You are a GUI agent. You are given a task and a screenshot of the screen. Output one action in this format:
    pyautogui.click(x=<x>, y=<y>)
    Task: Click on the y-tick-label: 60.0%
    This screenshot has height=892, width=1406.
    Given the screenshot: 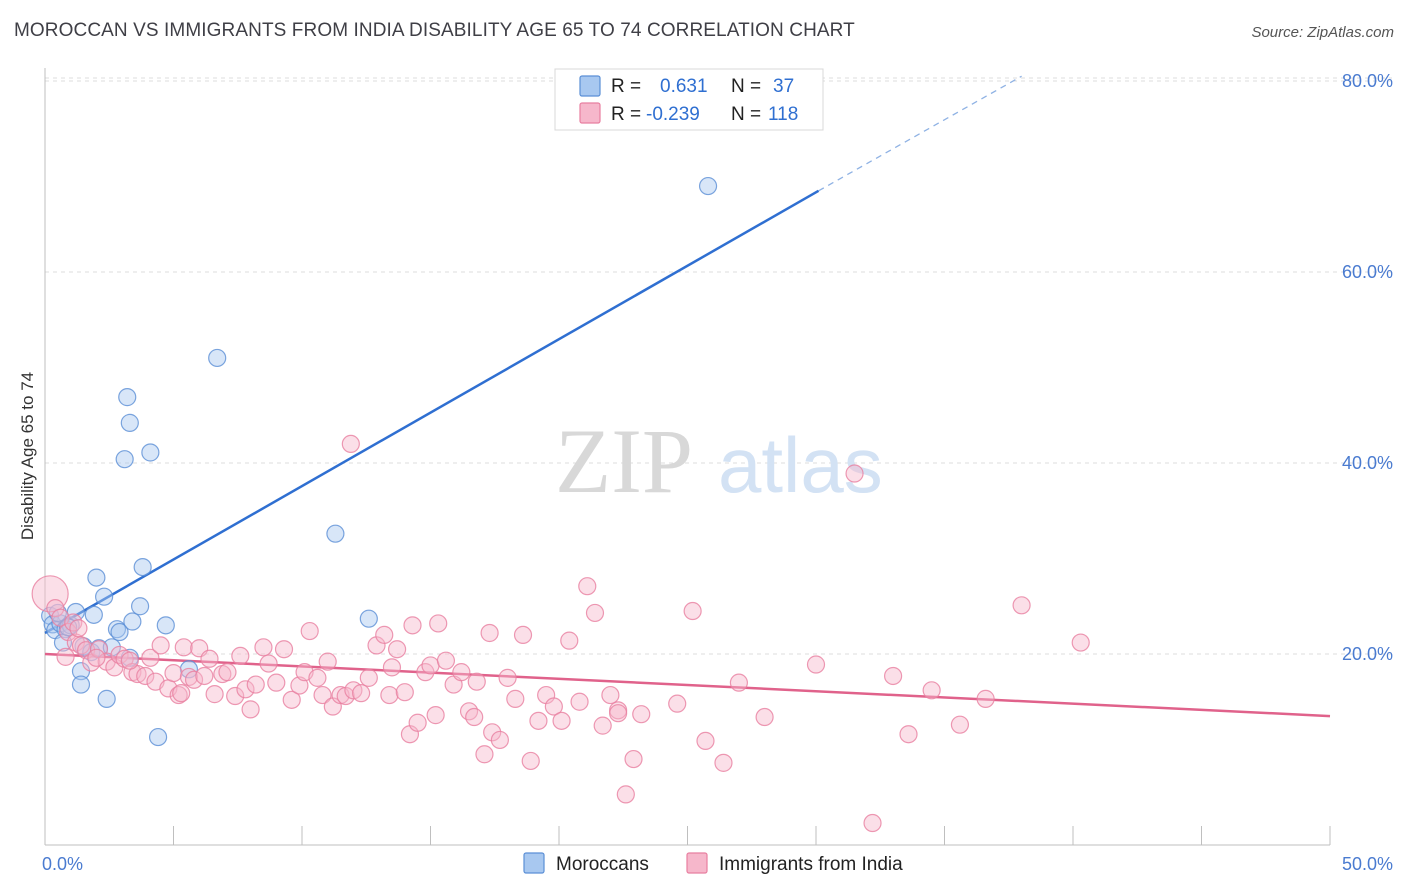 What is the action you would take?
    pyautogui.click(x=1367, y=272)
    